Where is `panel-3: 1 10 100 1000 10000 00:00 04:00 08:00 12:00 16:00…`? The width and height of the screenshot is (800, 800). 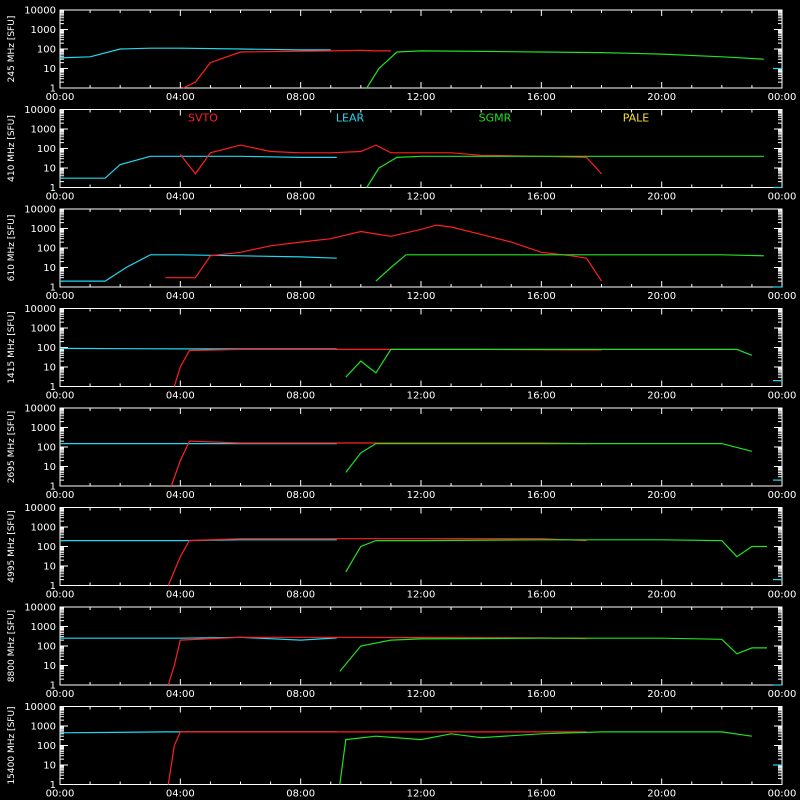 panel-3: 1 10 100 1000 10000 00:00 04:00 08:00 12:00 16:00… is located at coordinates (401, 353).